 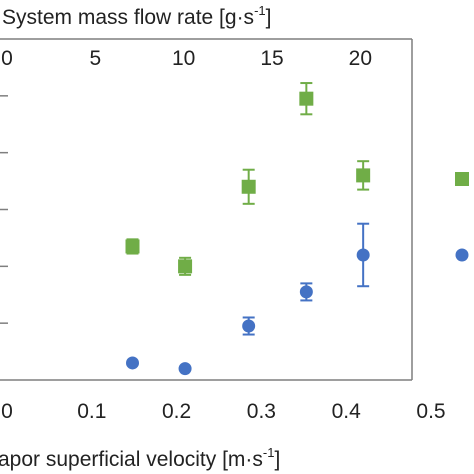 What do you see at coordinates (176, 411) in the screenshot?
I see `x-tick-label-2: 0.2` at bounding box center [176, 411].